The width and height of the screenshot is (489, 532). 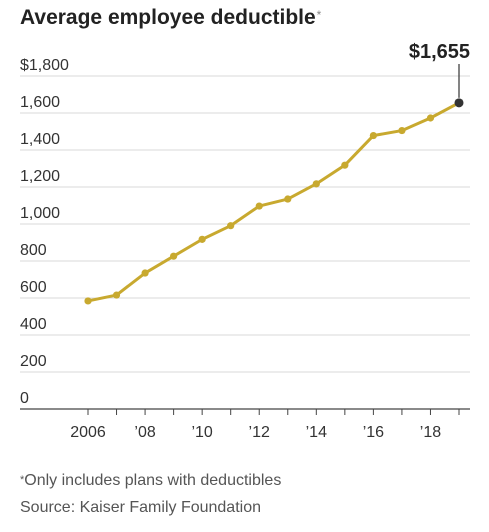 What do you see at coordinates (33, 361) in the screenshot?
I see `y-tick-label: 200` at bounding box center [33, 361].